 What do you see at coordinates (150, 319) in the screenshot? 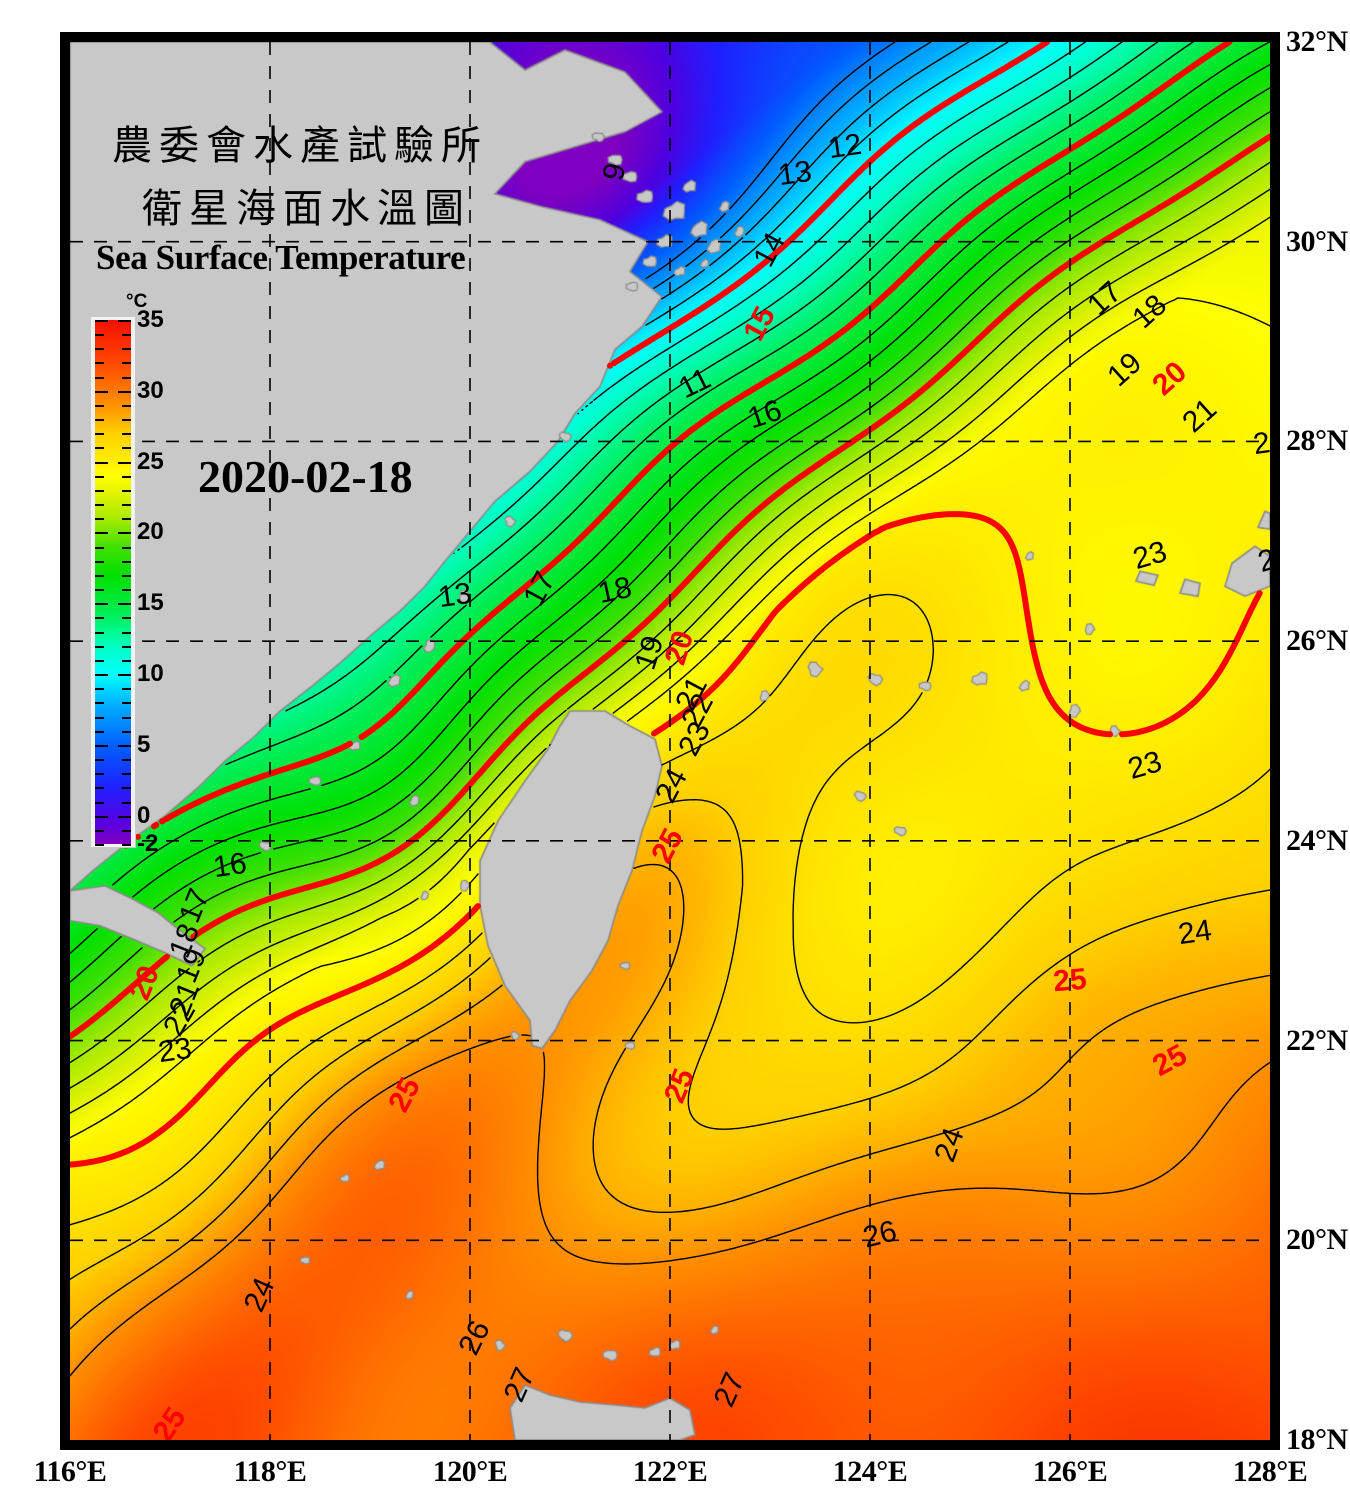
I see `colorbar-tick-label: 35` at bounding box center [150, 319].